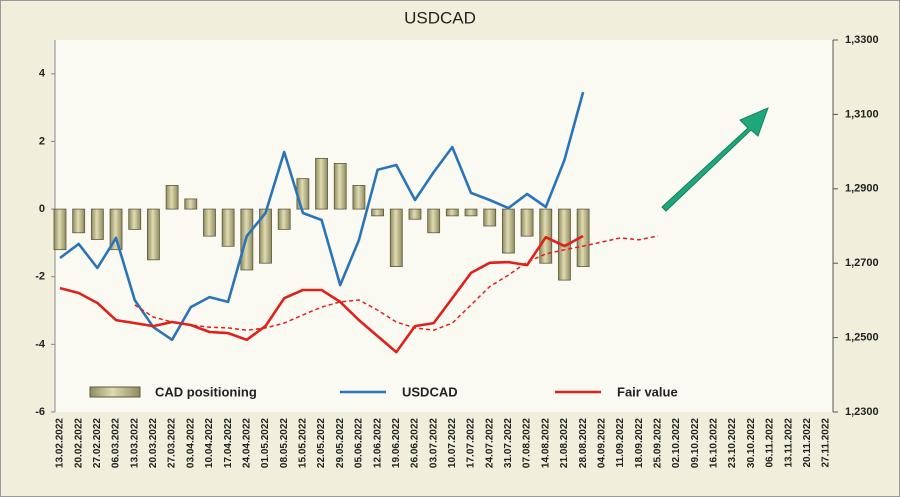 The image size is (900, 497). I want to click on x-tick-label: 20.03.2022, so click(153, 443).